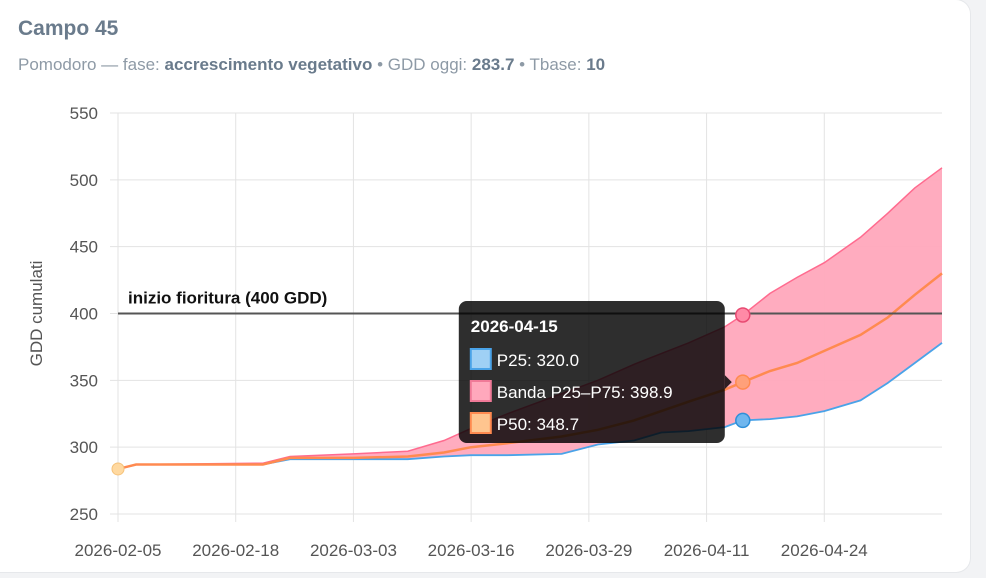  What do you see at coordinates (596, 64) in the screenshot?
I see `tbase-value: 10` at bounding box center [596, 64].